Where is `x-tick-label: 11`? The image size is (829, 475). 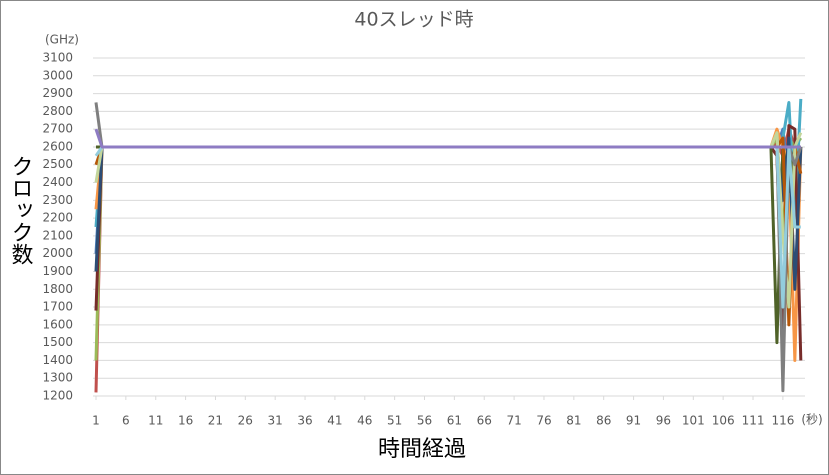
x-tick-label: 11 is located at coordinates (155, 421).